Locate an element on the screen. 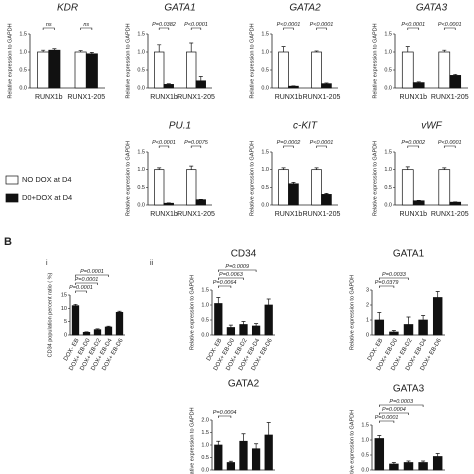 The width and height of the screenshot is (474, 474). annotation: P=0.0382 is located at coordinates (164, 25).